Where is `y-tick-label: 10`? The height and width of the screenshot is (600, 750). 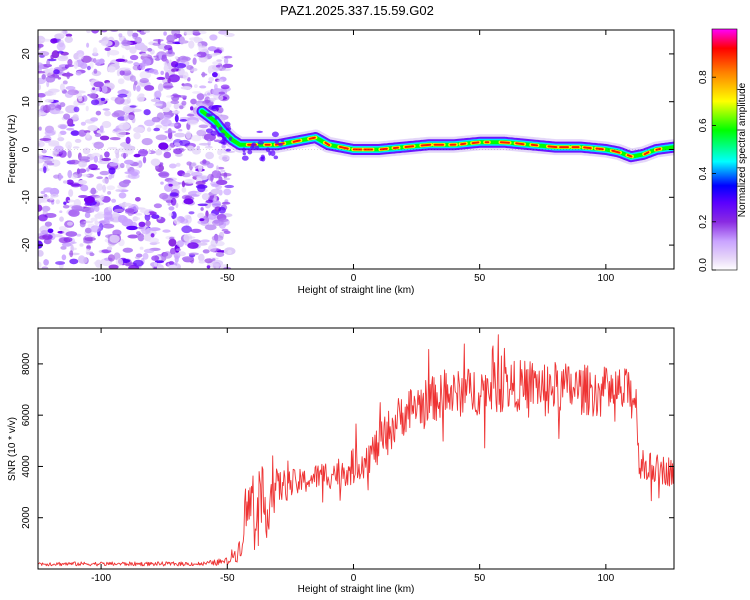
y-tick-label: 10 is located at coordinates (26, 102).